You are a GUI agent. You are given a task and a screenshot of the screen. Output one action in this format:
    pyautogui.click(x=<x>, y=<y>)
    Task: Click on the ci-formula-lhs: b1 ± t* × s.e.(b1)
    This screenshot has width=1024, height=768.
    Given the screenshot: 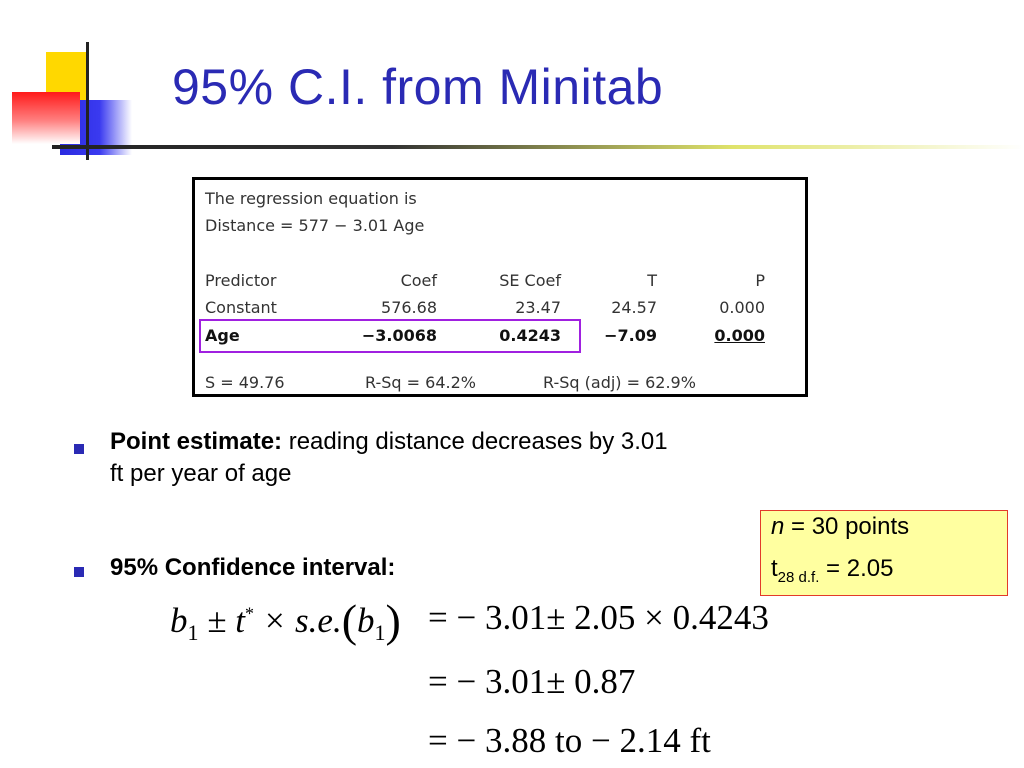 What is the action you would take?
    pyautogui.click(x=285, y=620)
    